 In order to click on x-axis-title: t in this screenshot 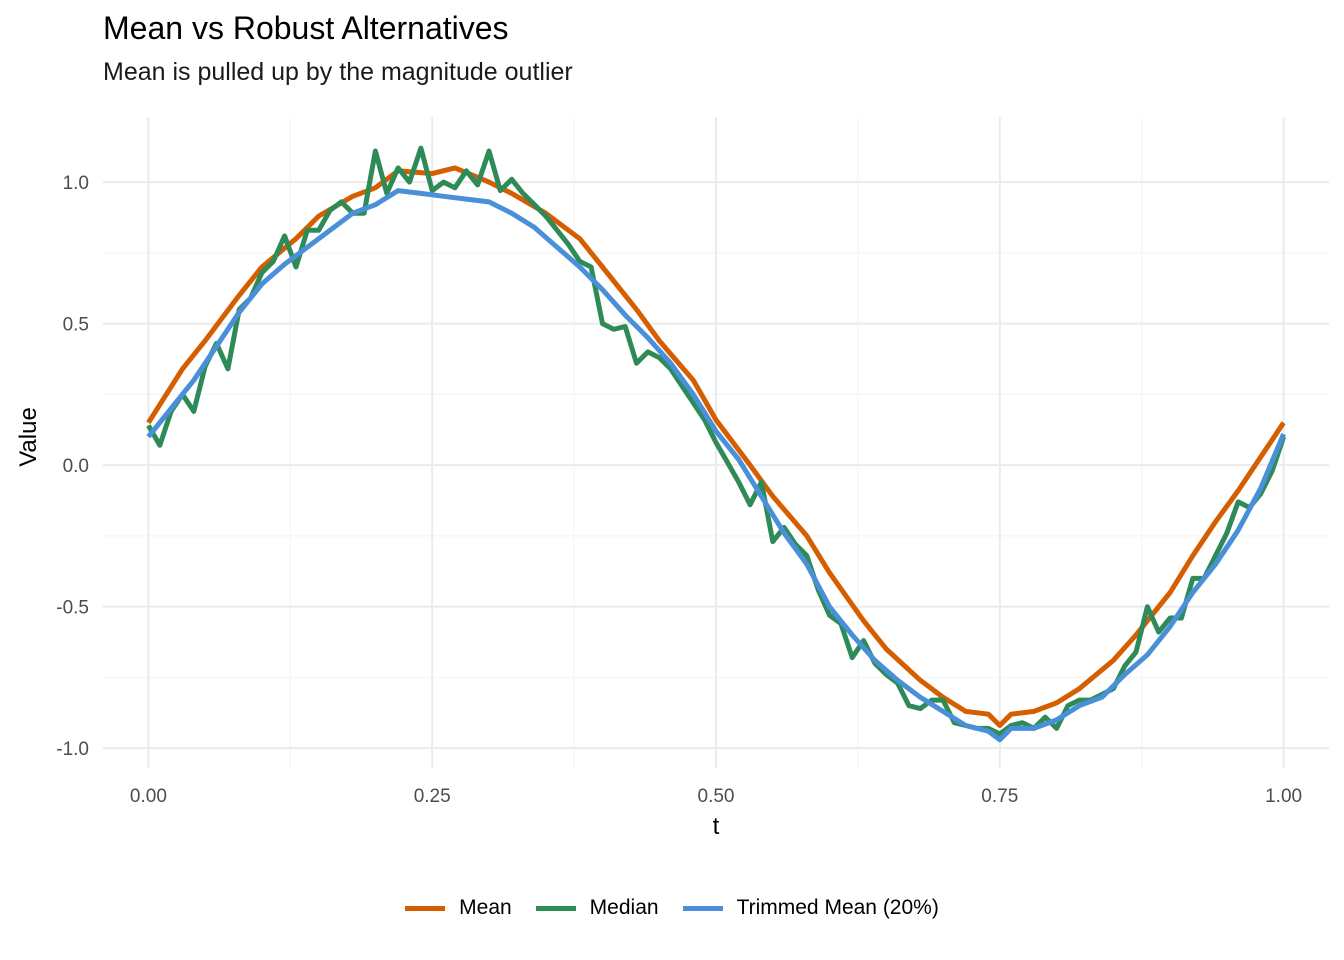, I will do `click(716, 826)`.